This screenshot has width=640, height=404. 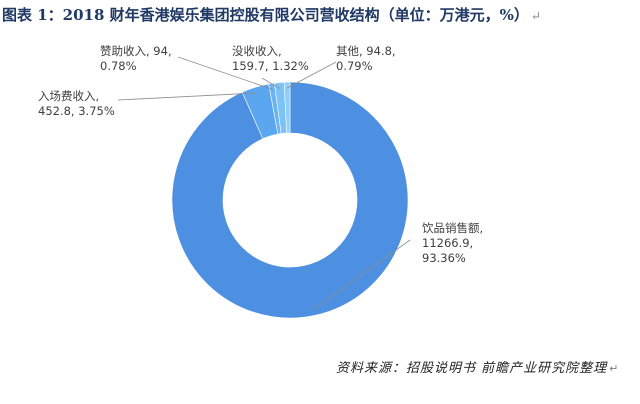 I want to click on label-other-leader, so click(x=312, y=75).